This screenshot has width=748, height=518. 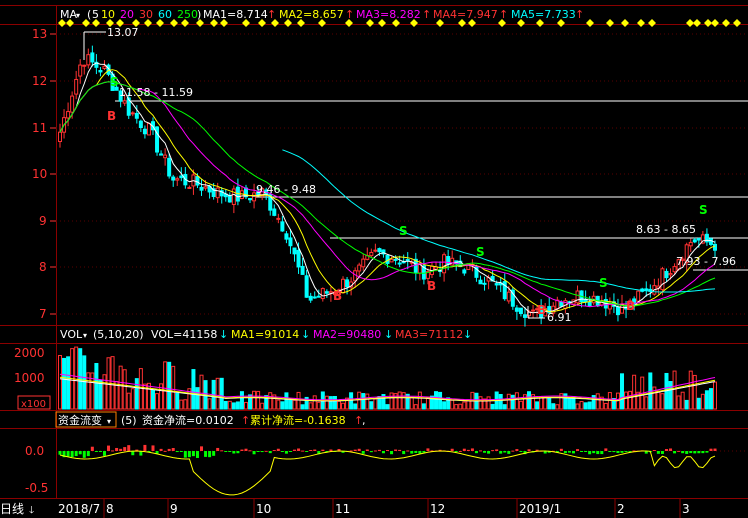 I want to click on vol-indicator-name: VOL, so click(x=71, y=334).